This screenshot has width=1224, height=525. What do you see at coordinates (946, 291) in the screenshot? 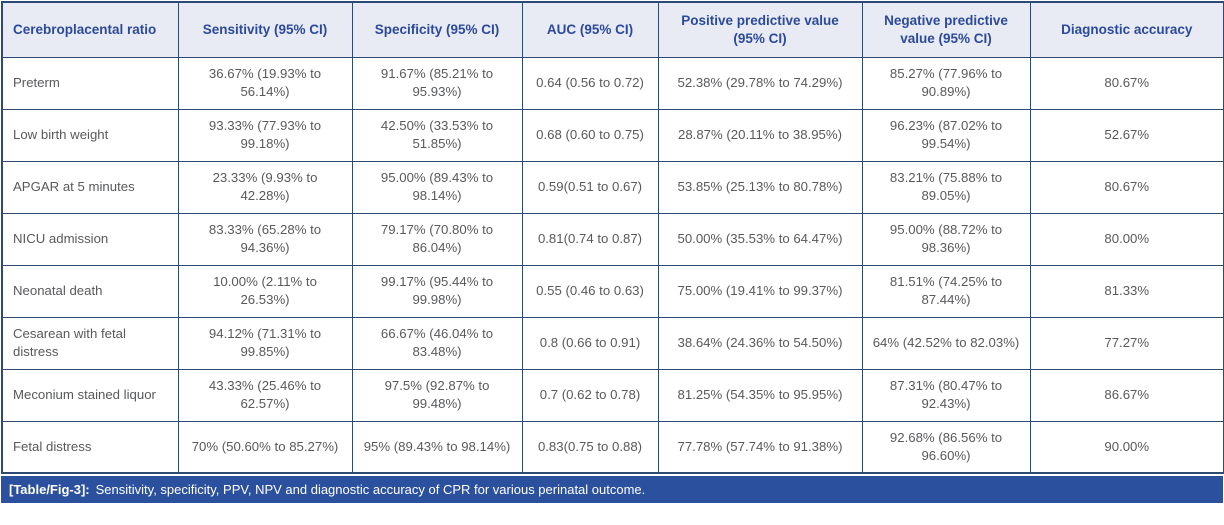
I see `table-cell: 81.51% (74.25% to 87.44%)` at bounding box center [946, 291].